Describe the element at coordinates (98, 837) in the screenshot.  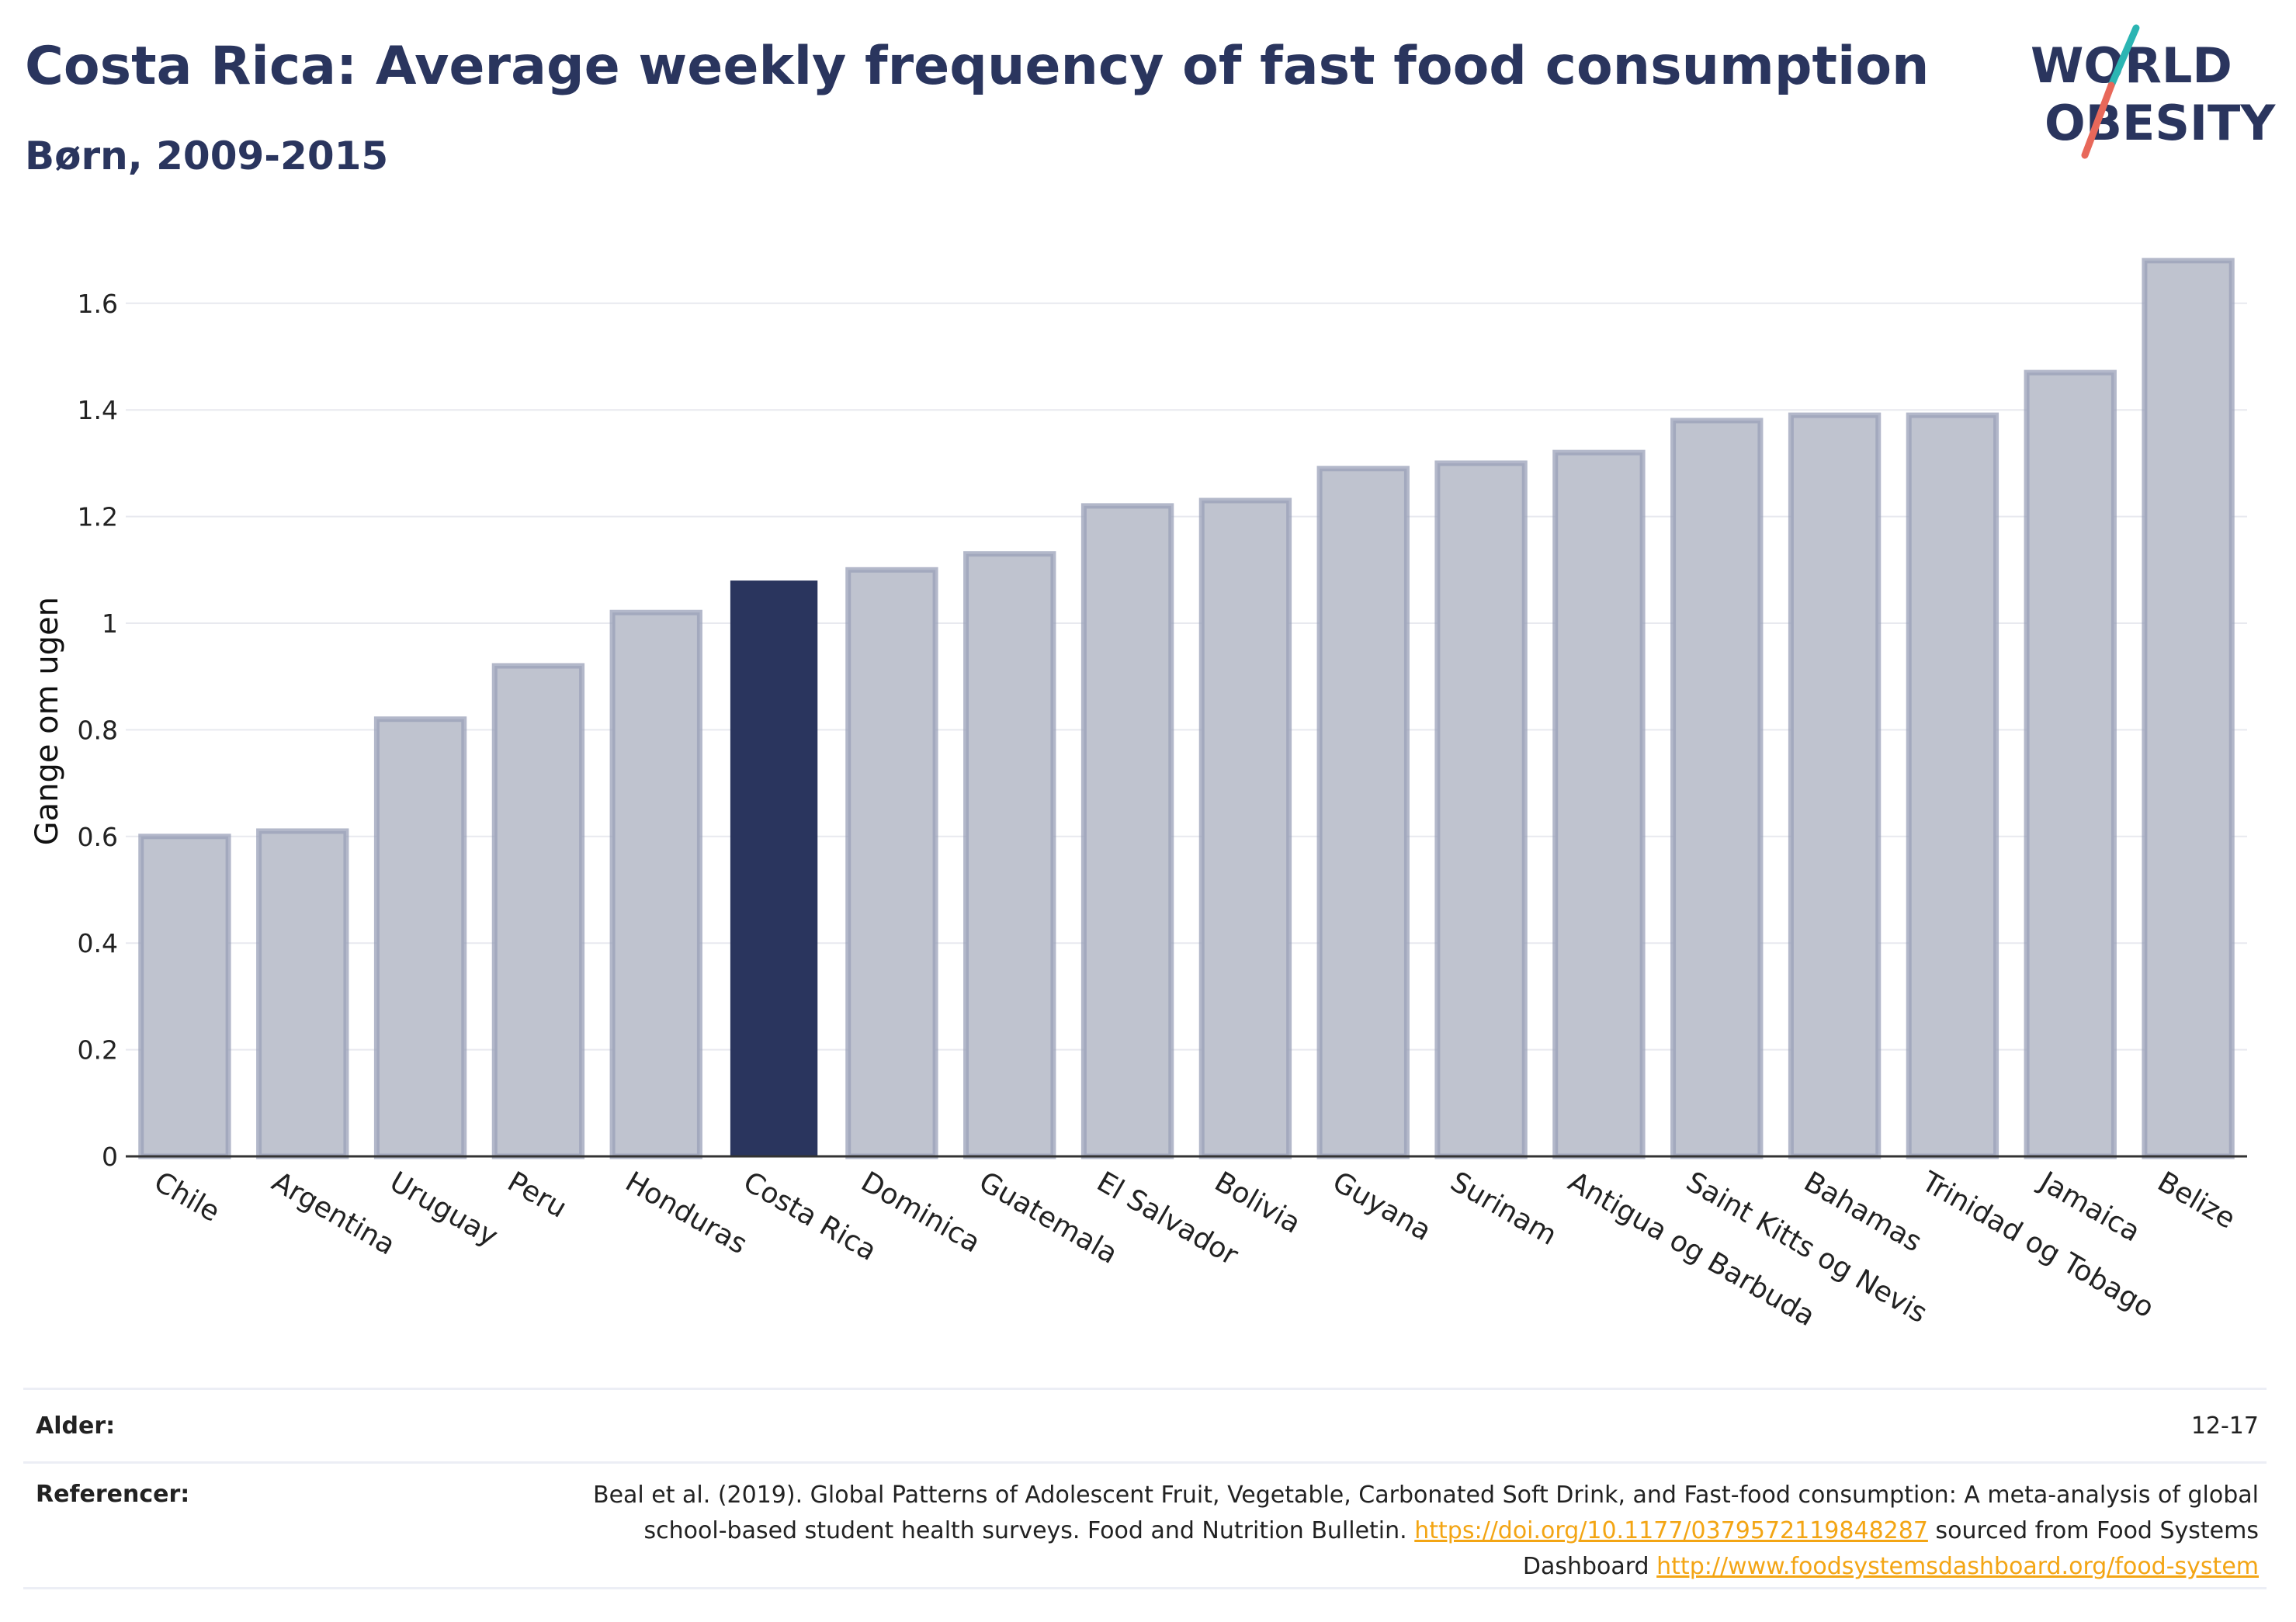
I see `y-tick-label: 0.6` at that location.